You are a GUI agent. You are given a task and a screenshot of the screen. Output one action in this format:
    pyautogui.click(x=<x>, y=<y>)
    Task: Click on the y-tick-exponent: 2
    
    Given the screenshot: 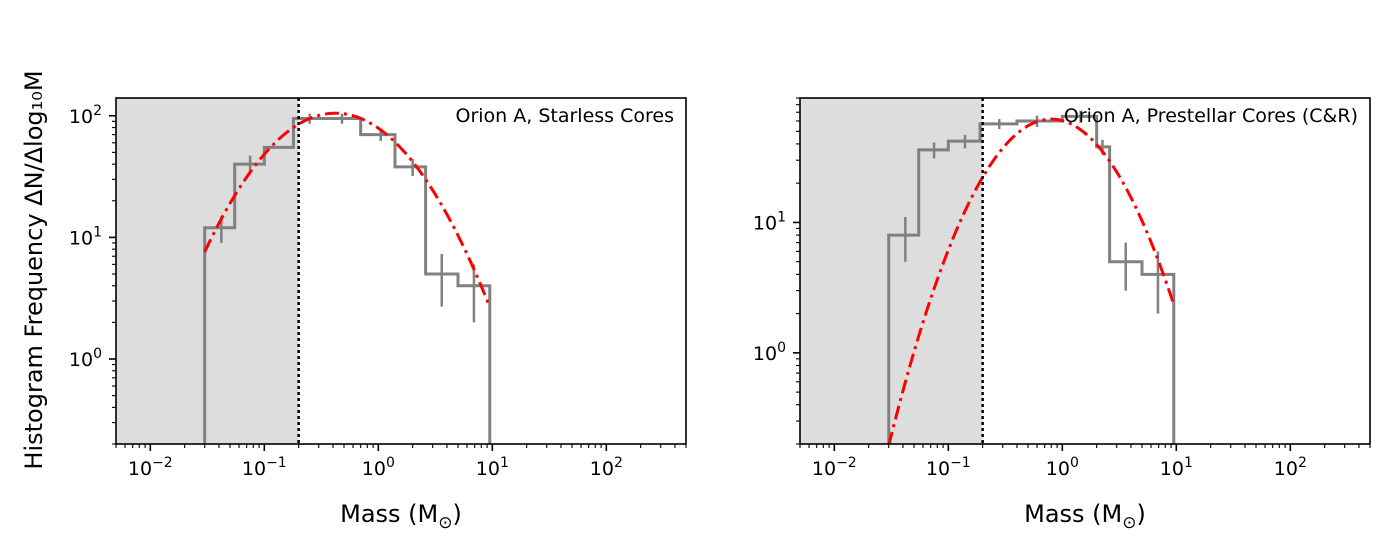 What is the action you would take?
    pyautogui.click(x=97, y=111)
    